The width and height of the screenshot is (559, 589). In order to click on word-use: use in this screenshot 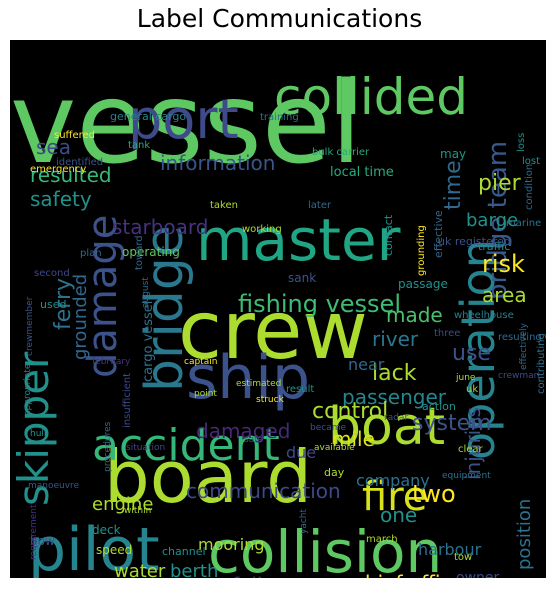, I will do `click(471, 353)`.